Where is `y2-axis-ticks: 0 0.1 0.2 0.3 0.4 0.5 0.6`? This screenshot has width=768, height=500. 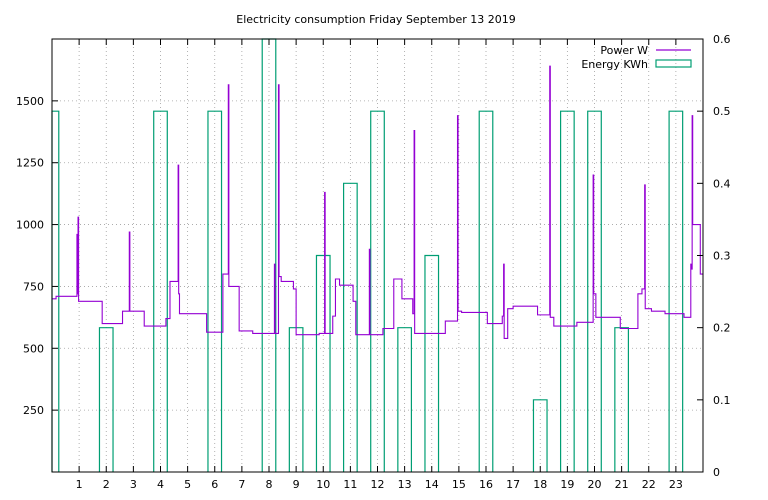
y2-axis-ticks: 0 0.1 0.2 0.3 0.4 0.5 0.6 is located at coordinates (714, 256).